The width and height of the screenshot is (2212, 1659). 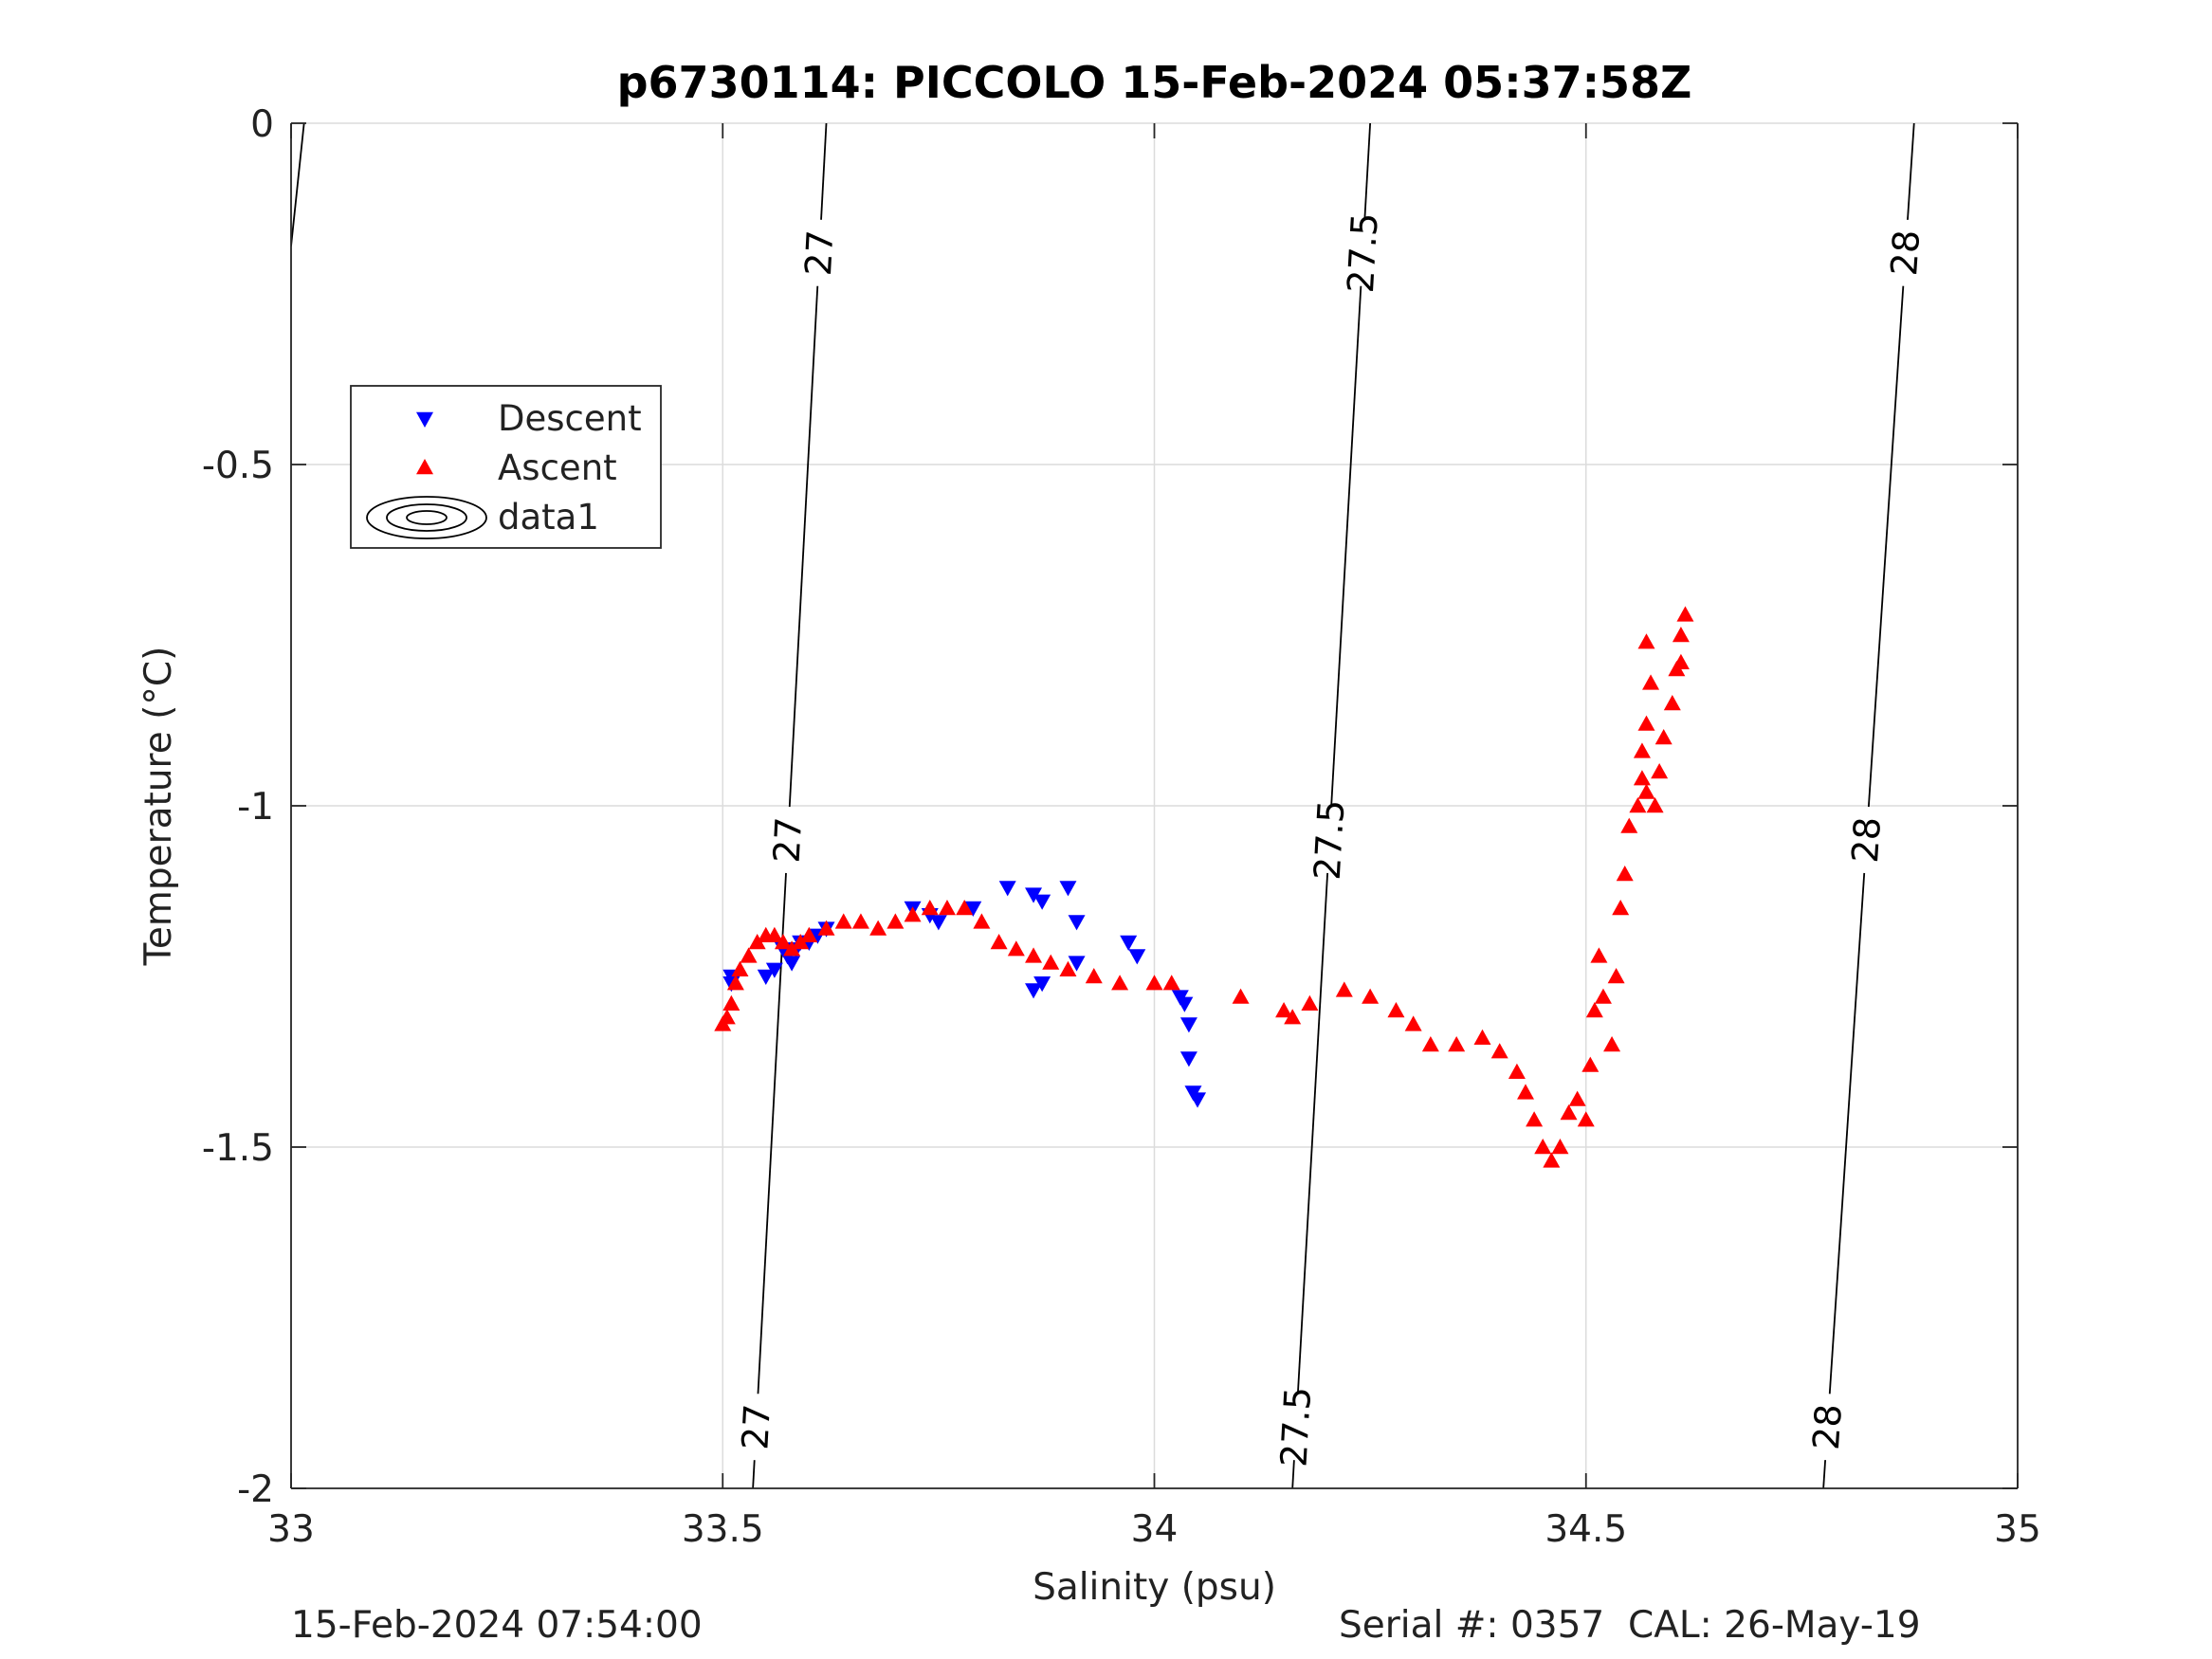 I want to click on legend-box, so click(x=506, y=467).